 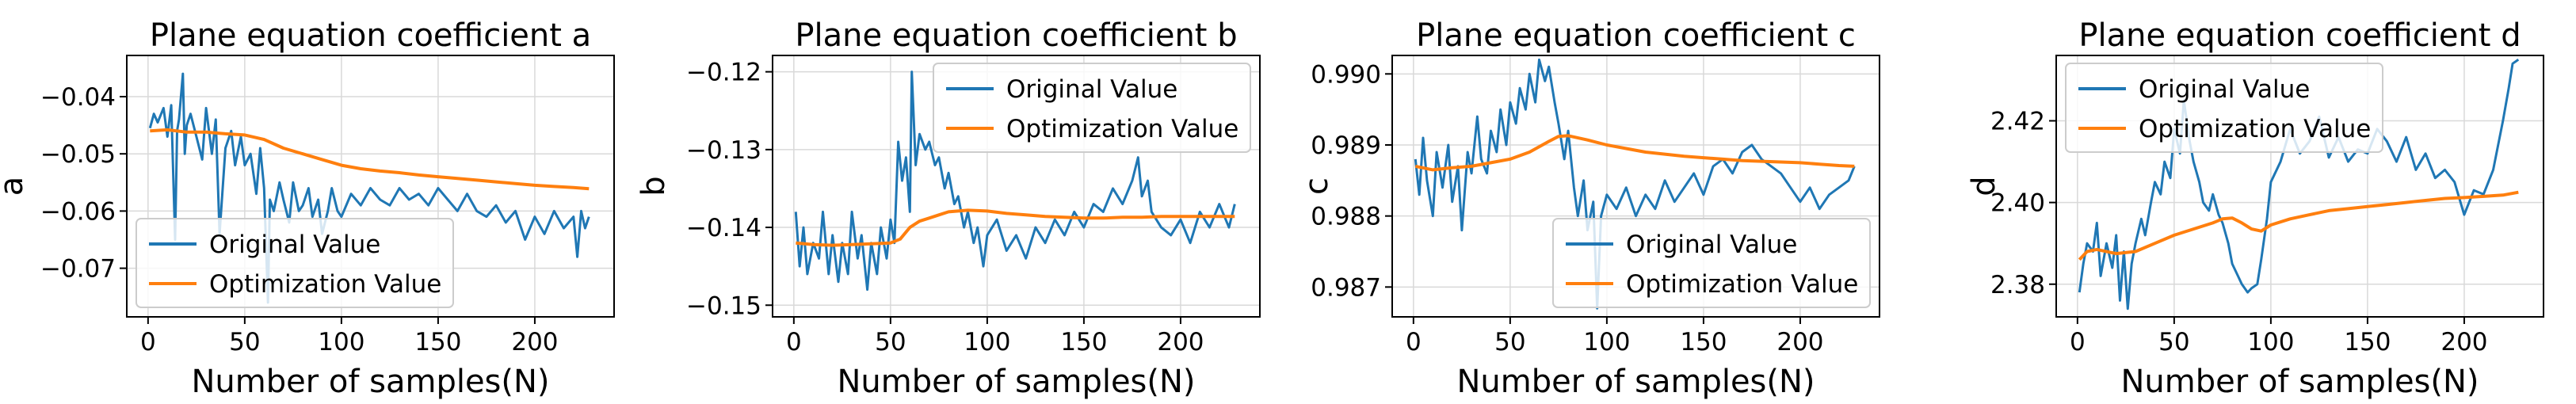 What do you see at coordinates (78, 154) in the screenshot?
I see `y-tick-label: −0.05` at bounding box center [78, 154].